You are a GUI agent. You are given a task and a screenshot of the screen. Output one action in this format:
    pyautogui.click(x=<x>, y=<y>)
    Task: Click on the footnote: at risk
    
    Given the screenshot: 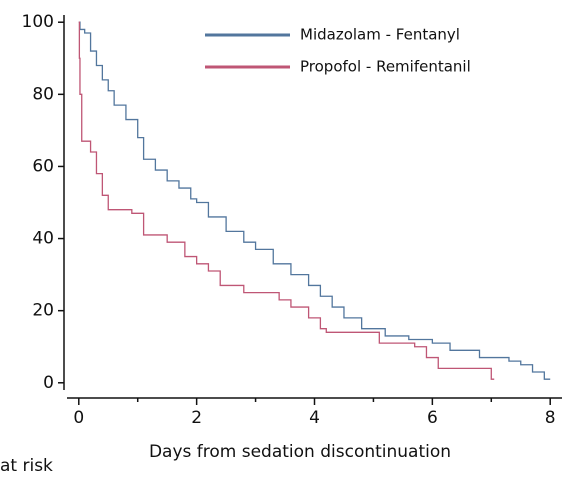 What is the action you would take?
    pyautogui.click(x=26, y=466)
    